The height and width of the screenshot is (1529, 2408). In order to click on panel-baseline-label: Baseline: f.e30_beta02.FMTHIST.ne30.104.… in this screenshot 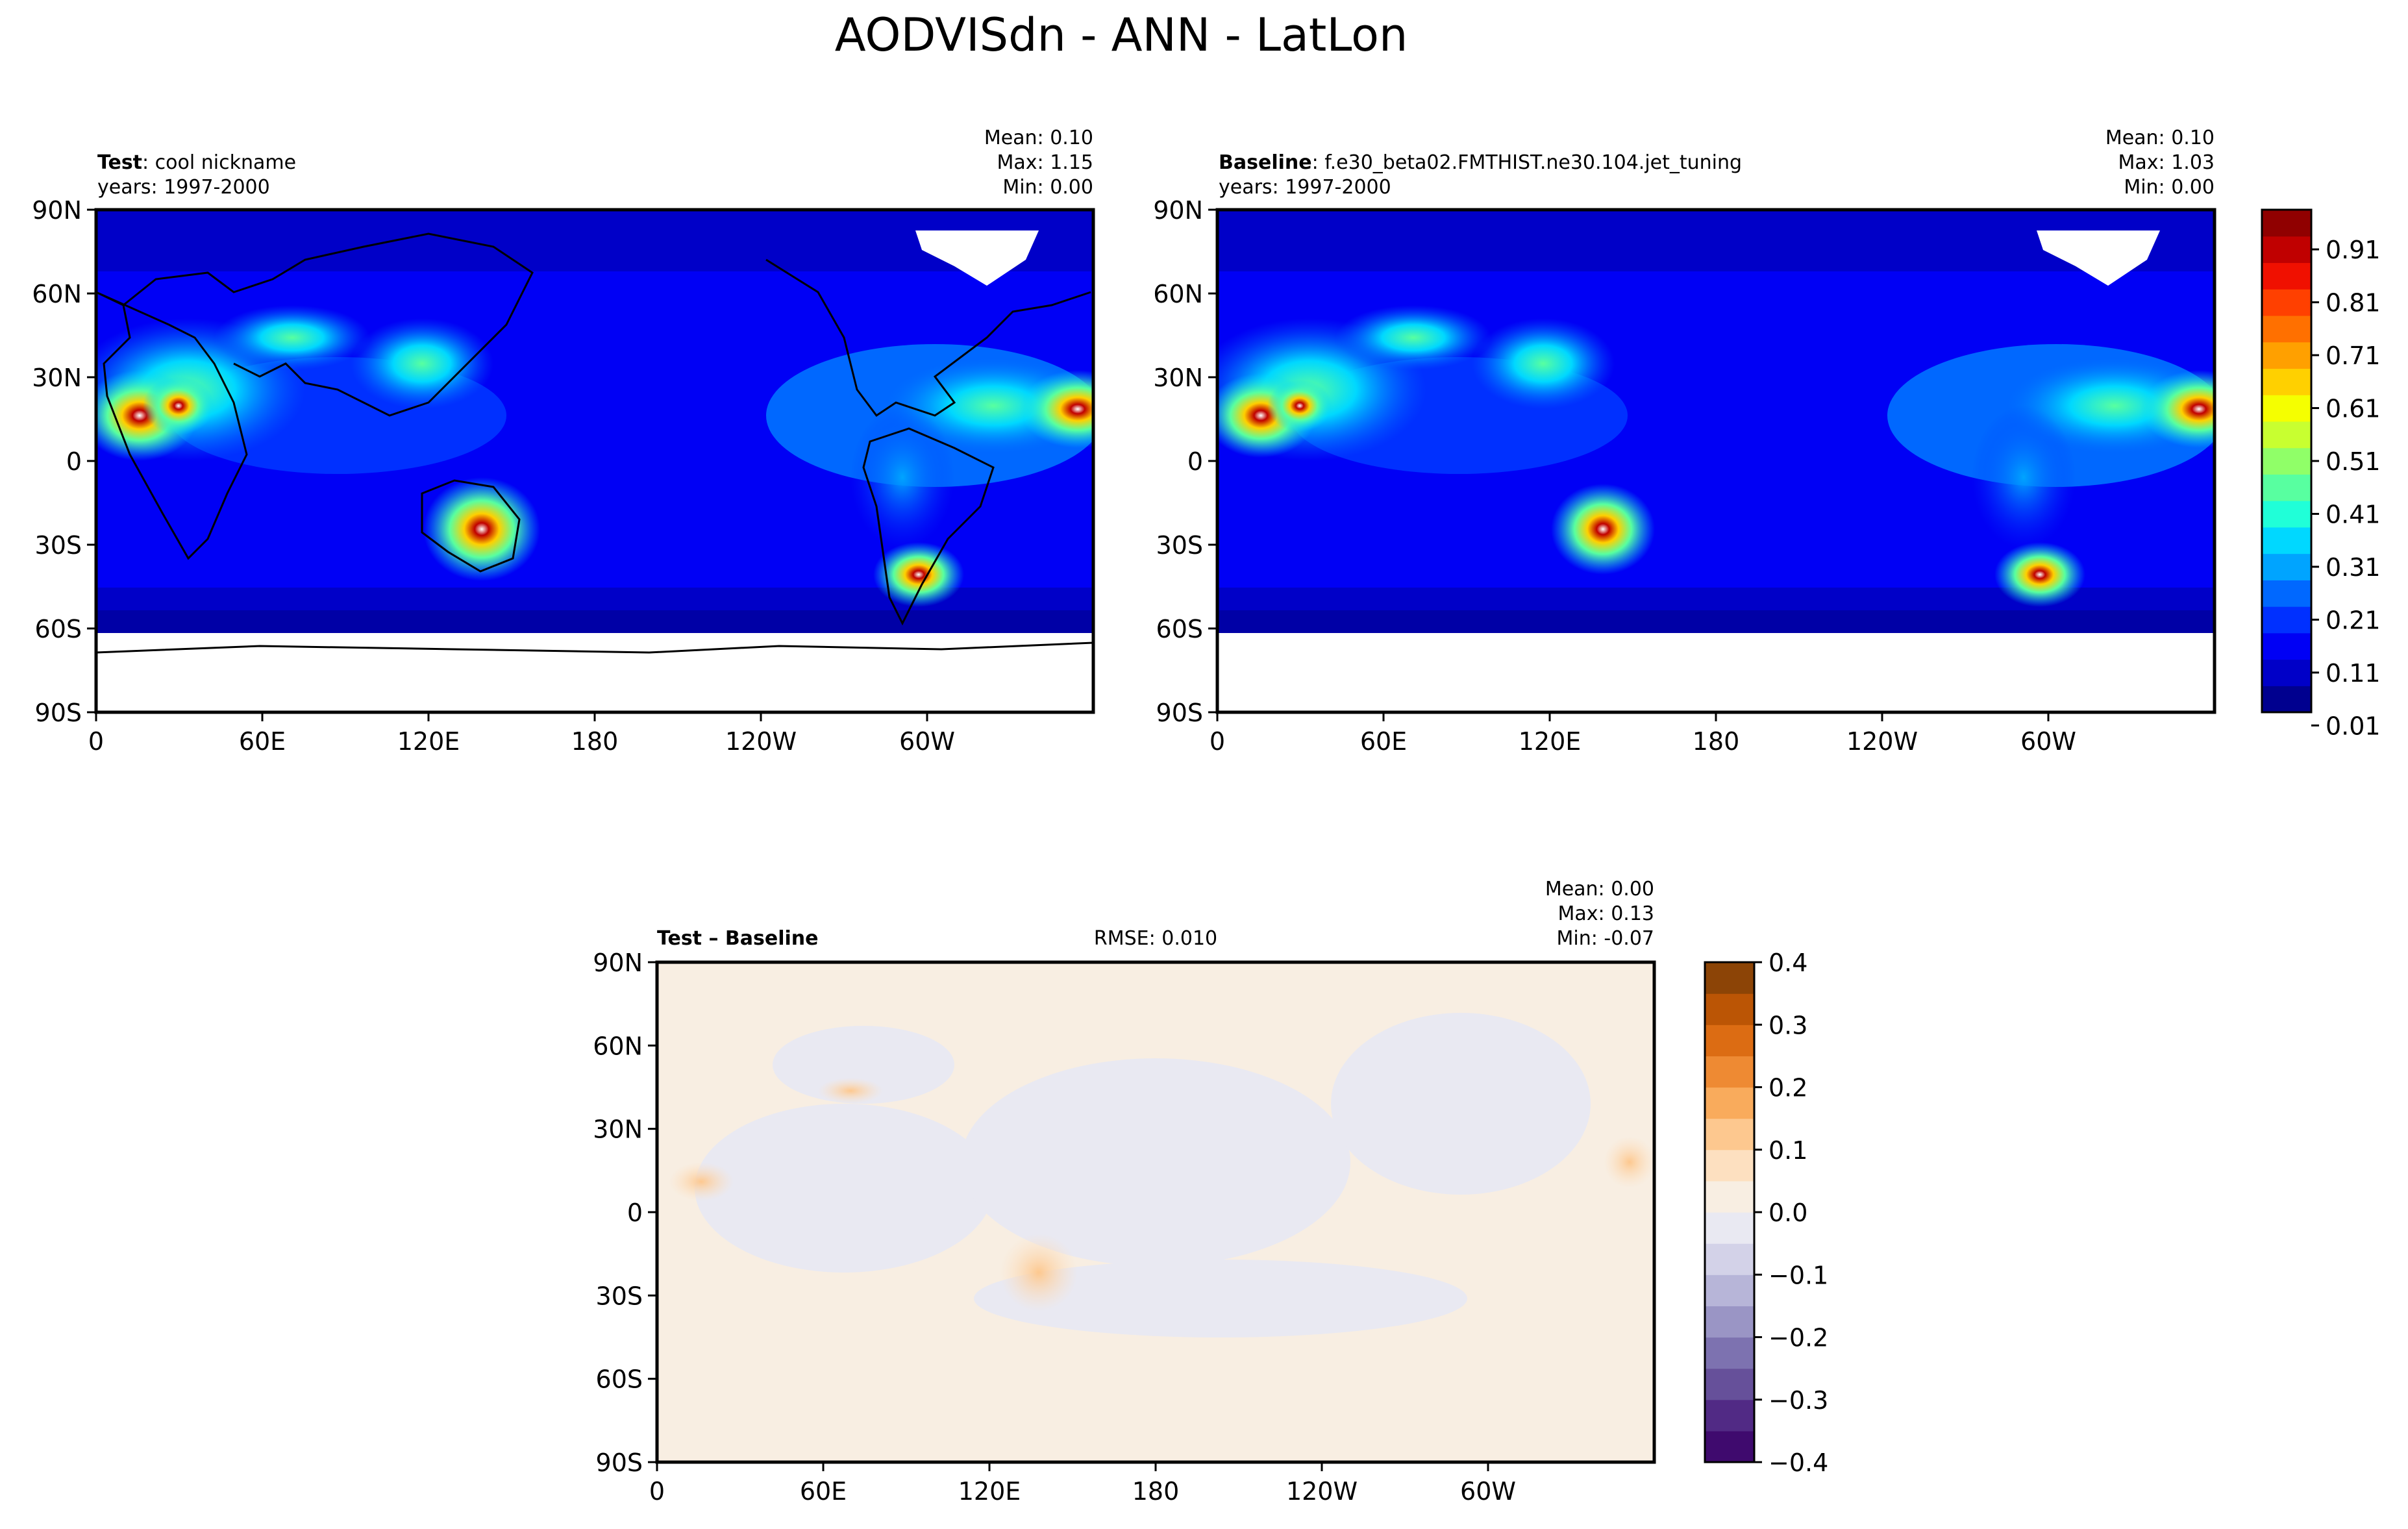, I will do `click(1480, 162)`.